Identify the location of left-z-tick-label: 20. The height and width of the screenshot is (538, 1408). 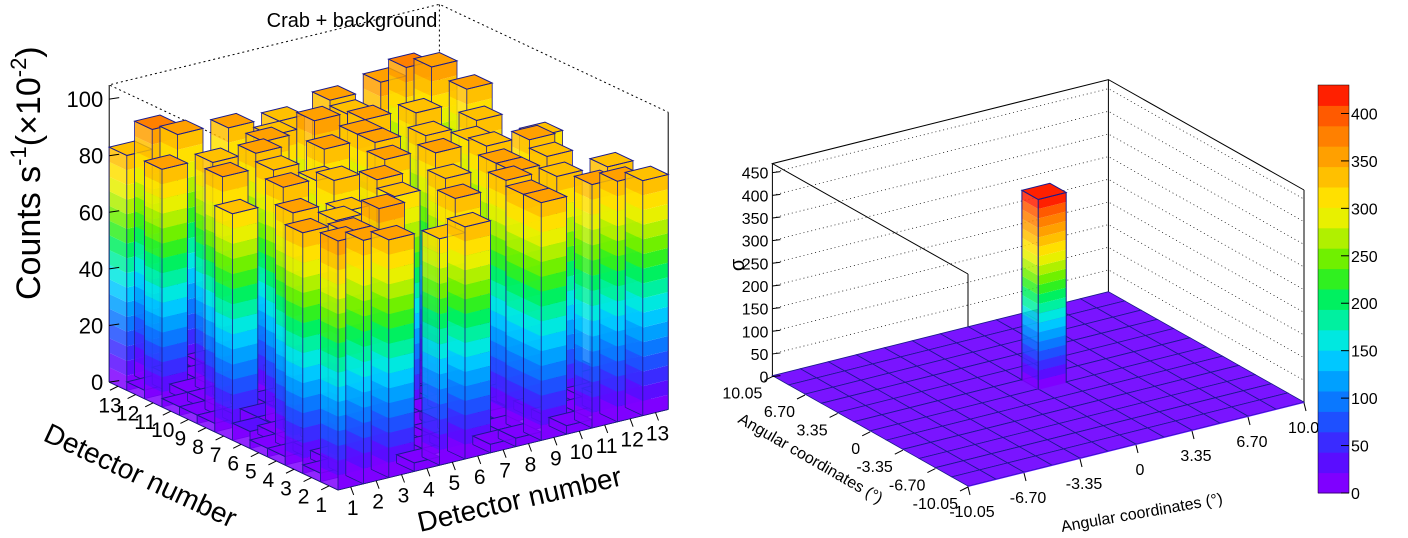
(91, 326).